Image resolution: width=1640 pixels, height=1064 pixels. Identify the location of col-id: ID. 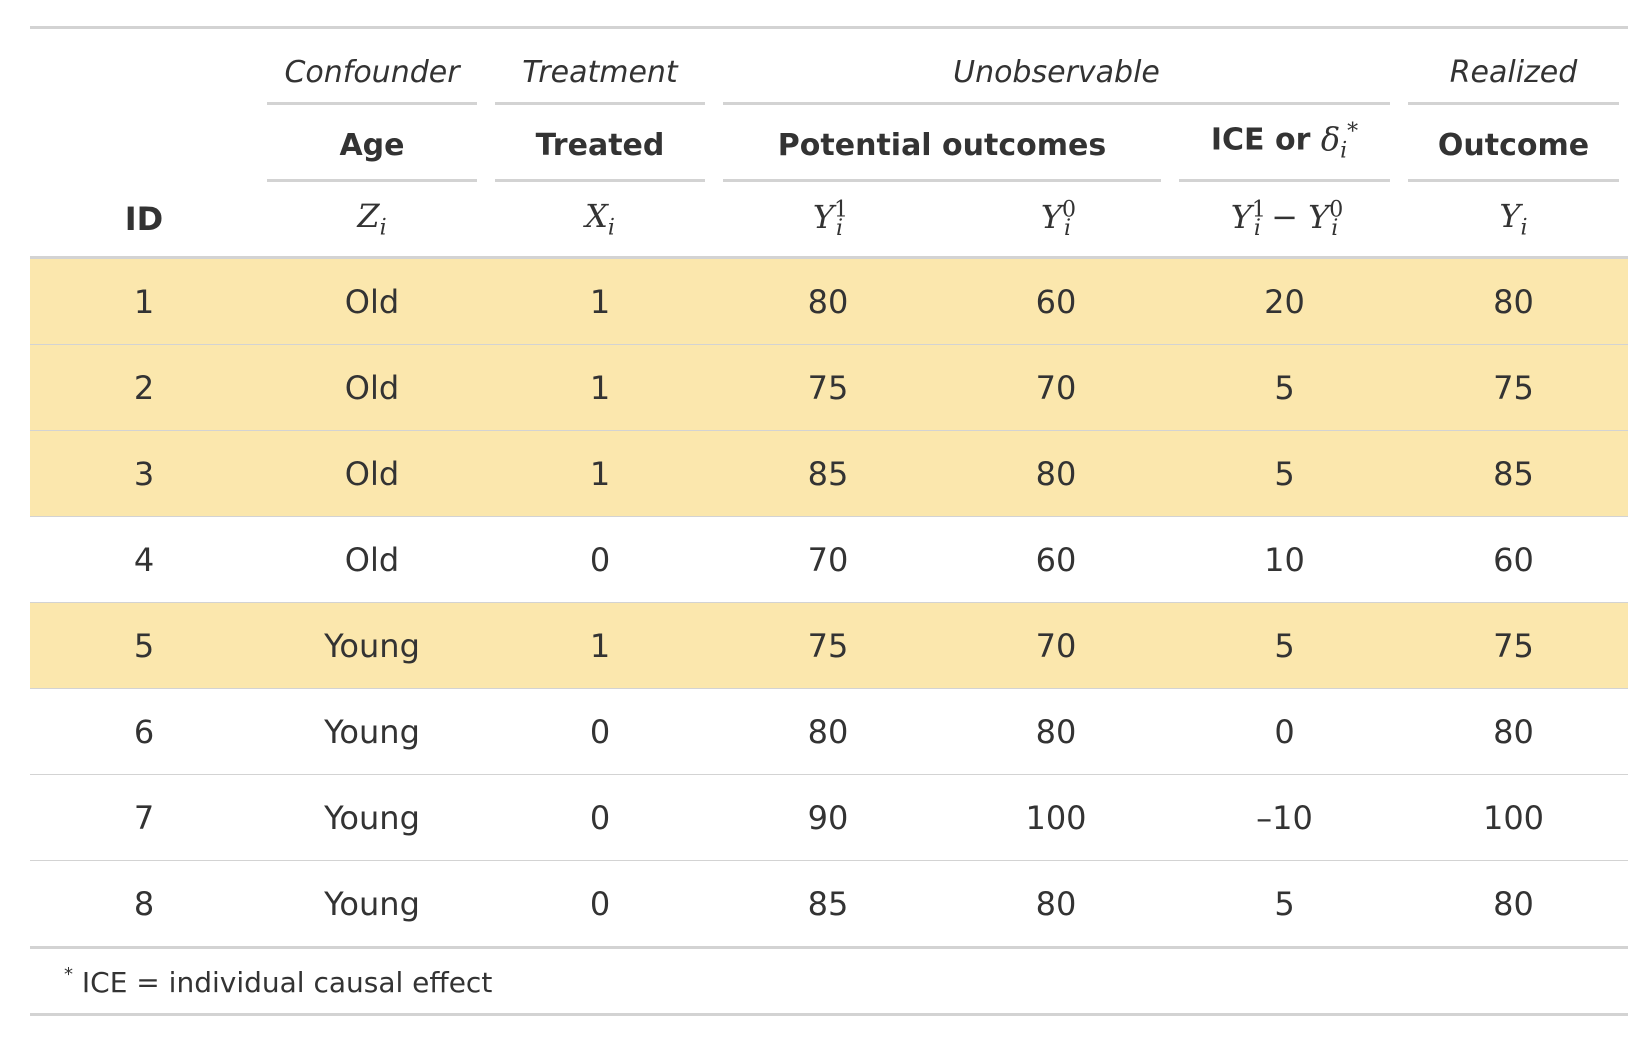
(144, 220).